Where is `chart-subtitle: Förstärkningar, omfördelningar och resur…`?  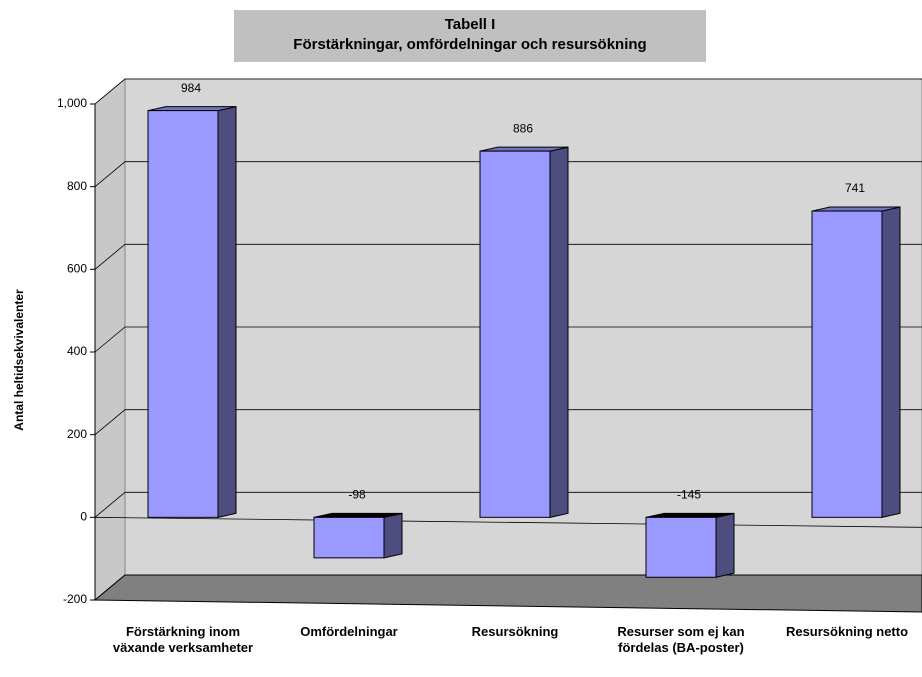 chart-subtitle: Förstärkningar, omfördelningar och resur… is located at coordinates (470, 44).